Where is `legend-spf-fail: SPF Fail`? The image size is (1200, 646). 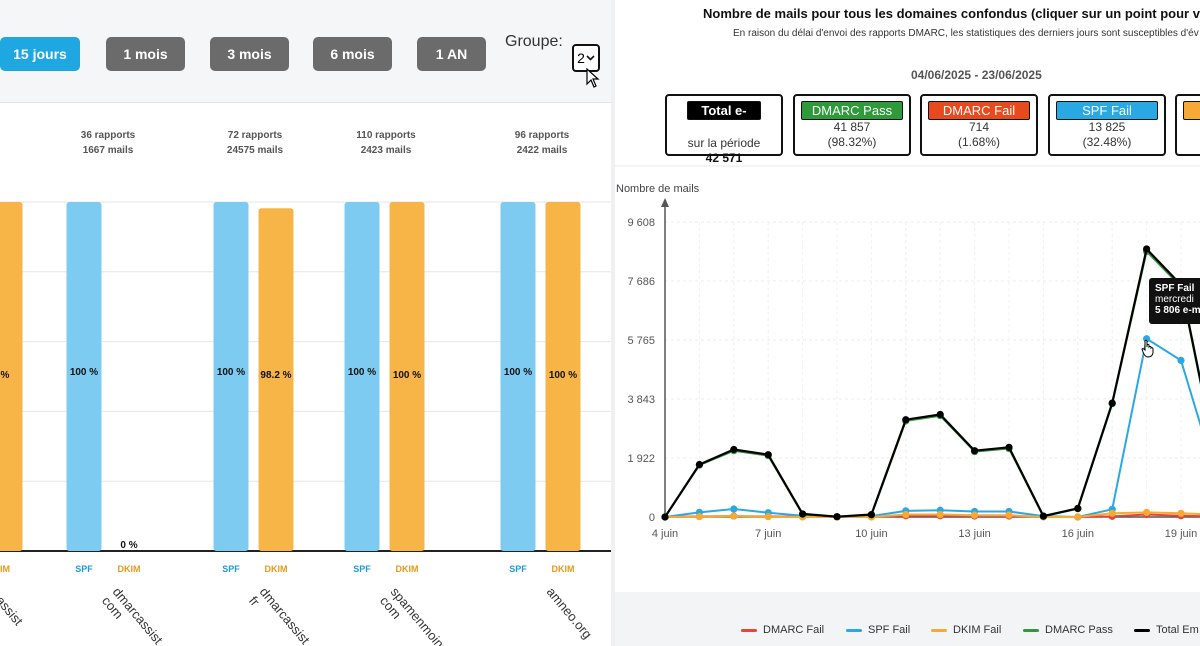
legend-spf-fail: SPF Fail is located at coordinates (878, 630).